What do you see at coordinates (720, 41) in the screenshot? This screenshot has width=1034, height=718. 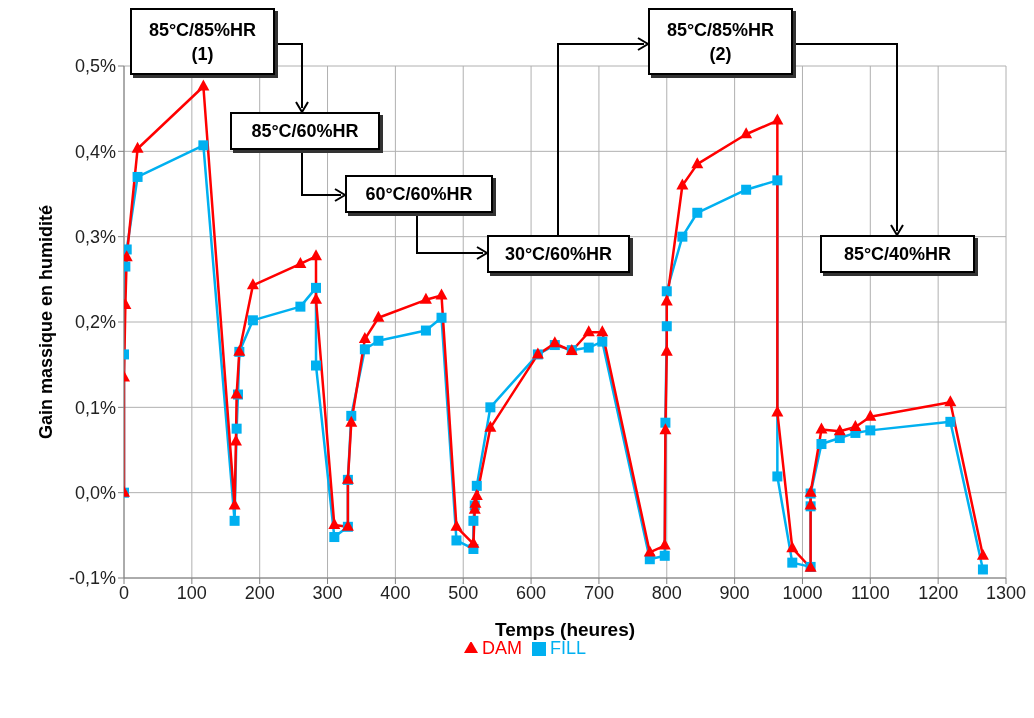 I see `text: 85°C/85%HR (2)` at bounding box center [720, 41].